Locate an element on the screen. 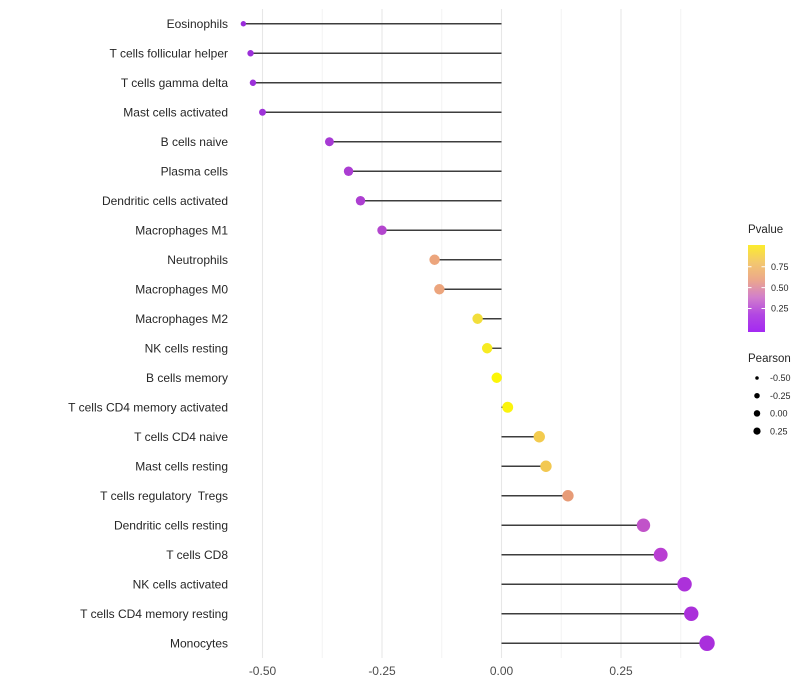  x-axis-tick-label: 0.00 is located at coordinates (502, 671).